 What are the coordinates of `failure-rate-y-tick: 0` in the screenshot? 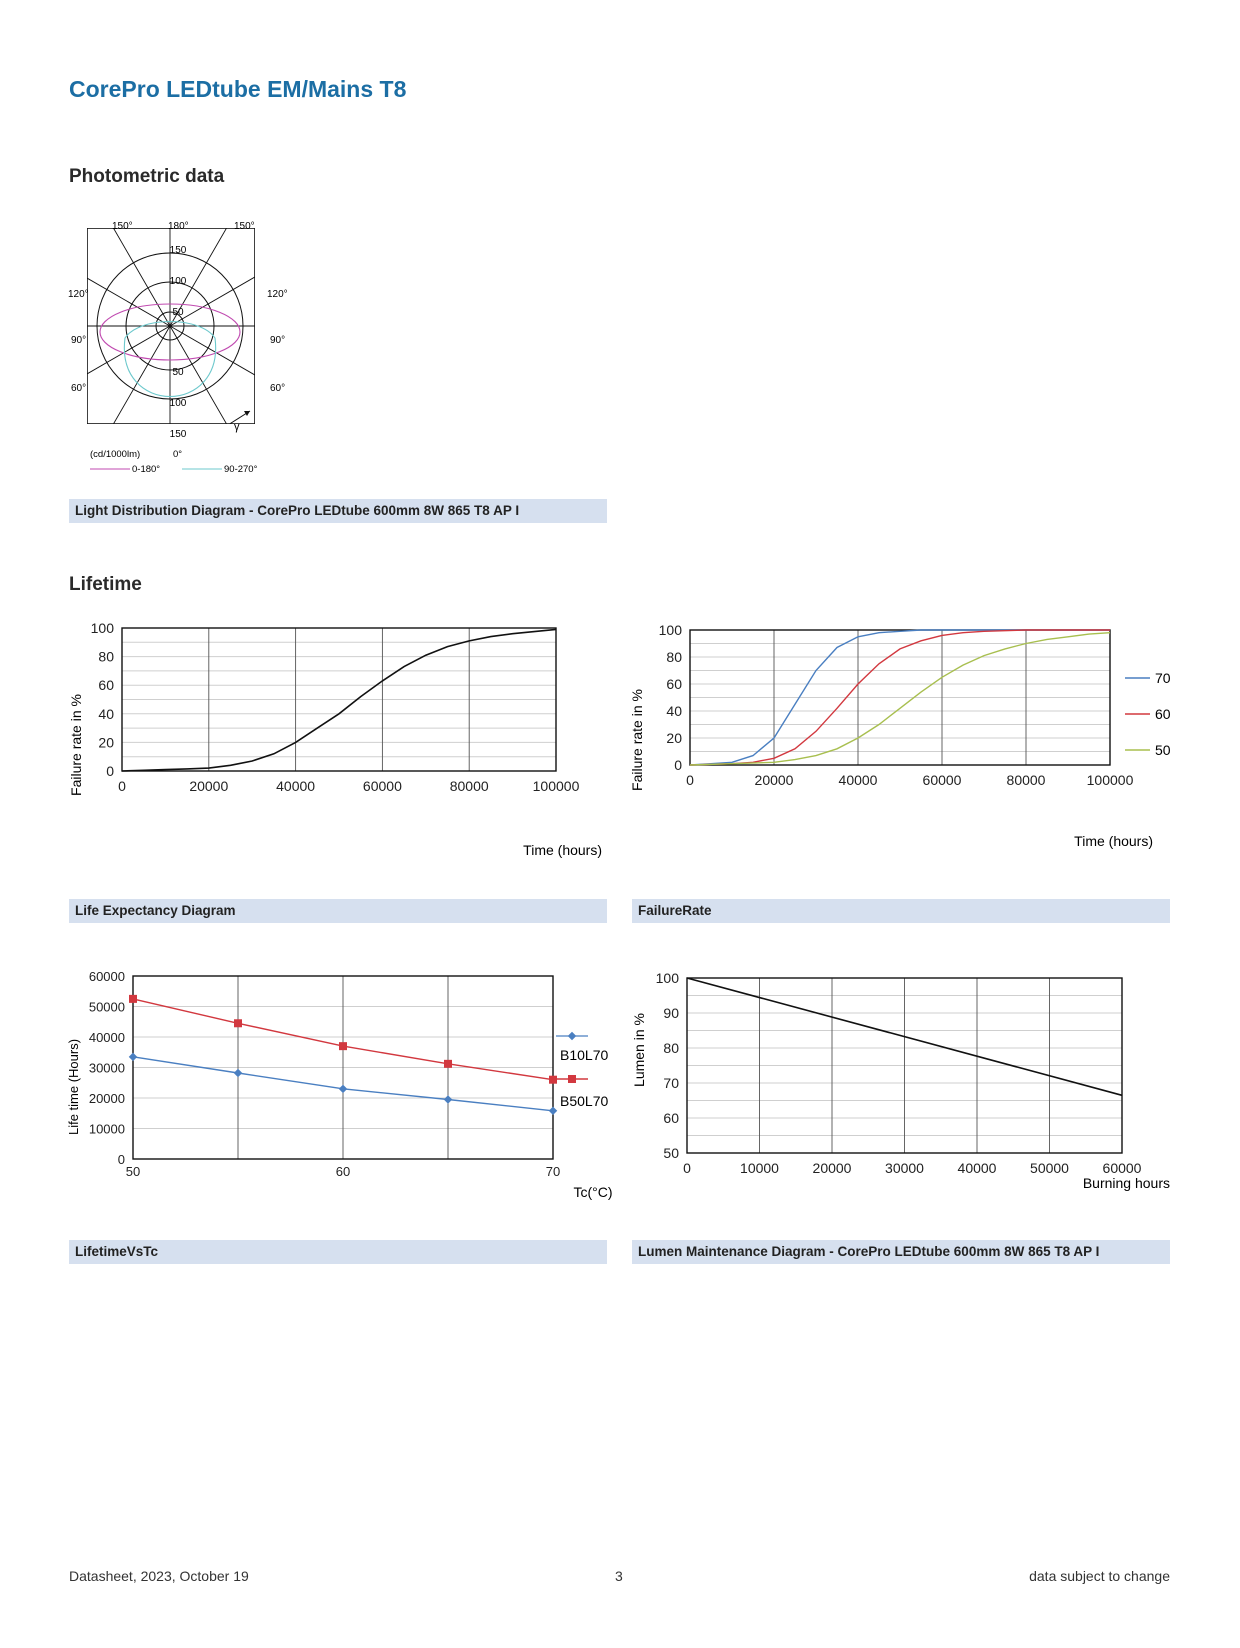 It's located at (678, 765).